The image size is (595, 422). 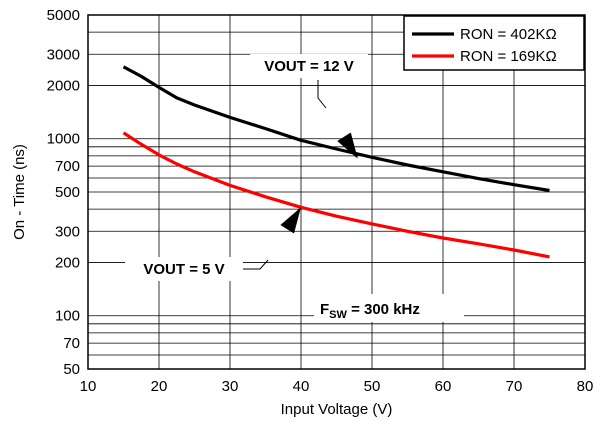 What do you see at coordinates (347, 145) in the screenshot?
I see `annotation-vout-12v-arrowhead` at bounding box center [347, 145].